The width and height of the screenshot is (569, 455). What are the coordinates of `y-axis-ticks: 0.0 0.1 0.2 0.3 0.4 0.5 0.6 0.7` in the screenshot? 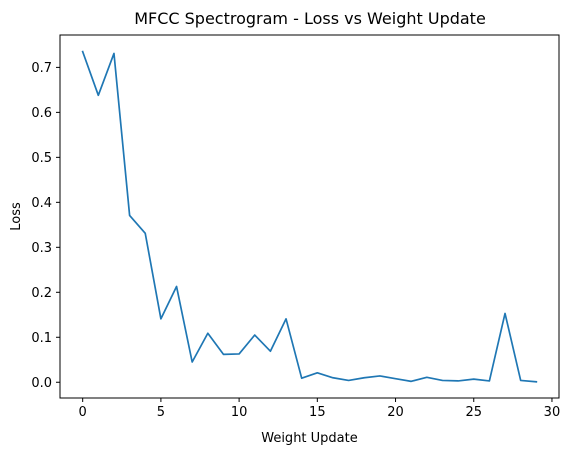 It's located at (45, 226).